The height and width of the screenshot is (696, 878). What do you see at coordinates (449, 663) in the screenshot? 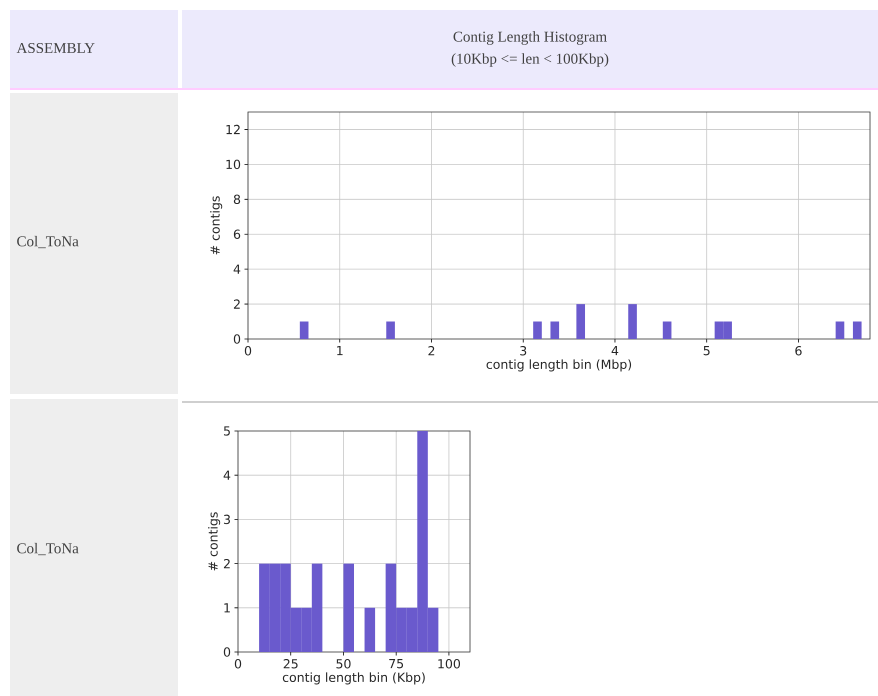
I see `x-tick-label: 100` at bounding box center [449, 663].